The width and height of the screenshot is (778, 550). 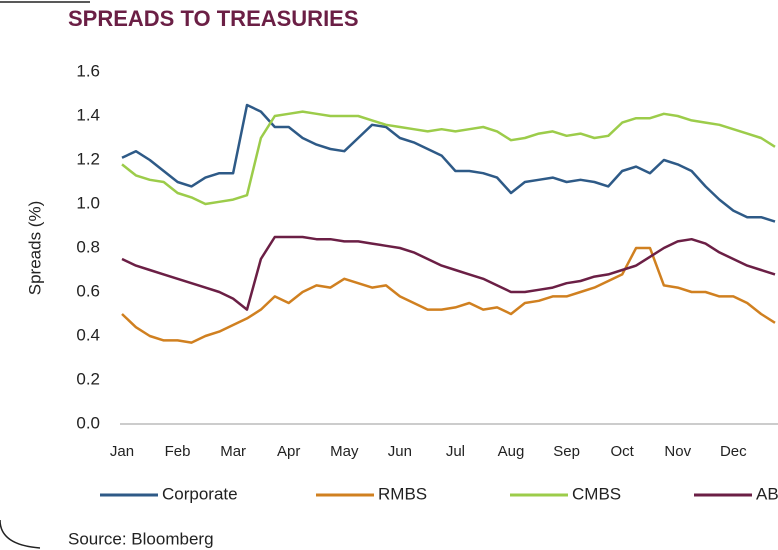 What do you see at coordinates (400, 451) in the screenshot?
I see `x-tick-label: Jun` at bounding box center [400, 451].